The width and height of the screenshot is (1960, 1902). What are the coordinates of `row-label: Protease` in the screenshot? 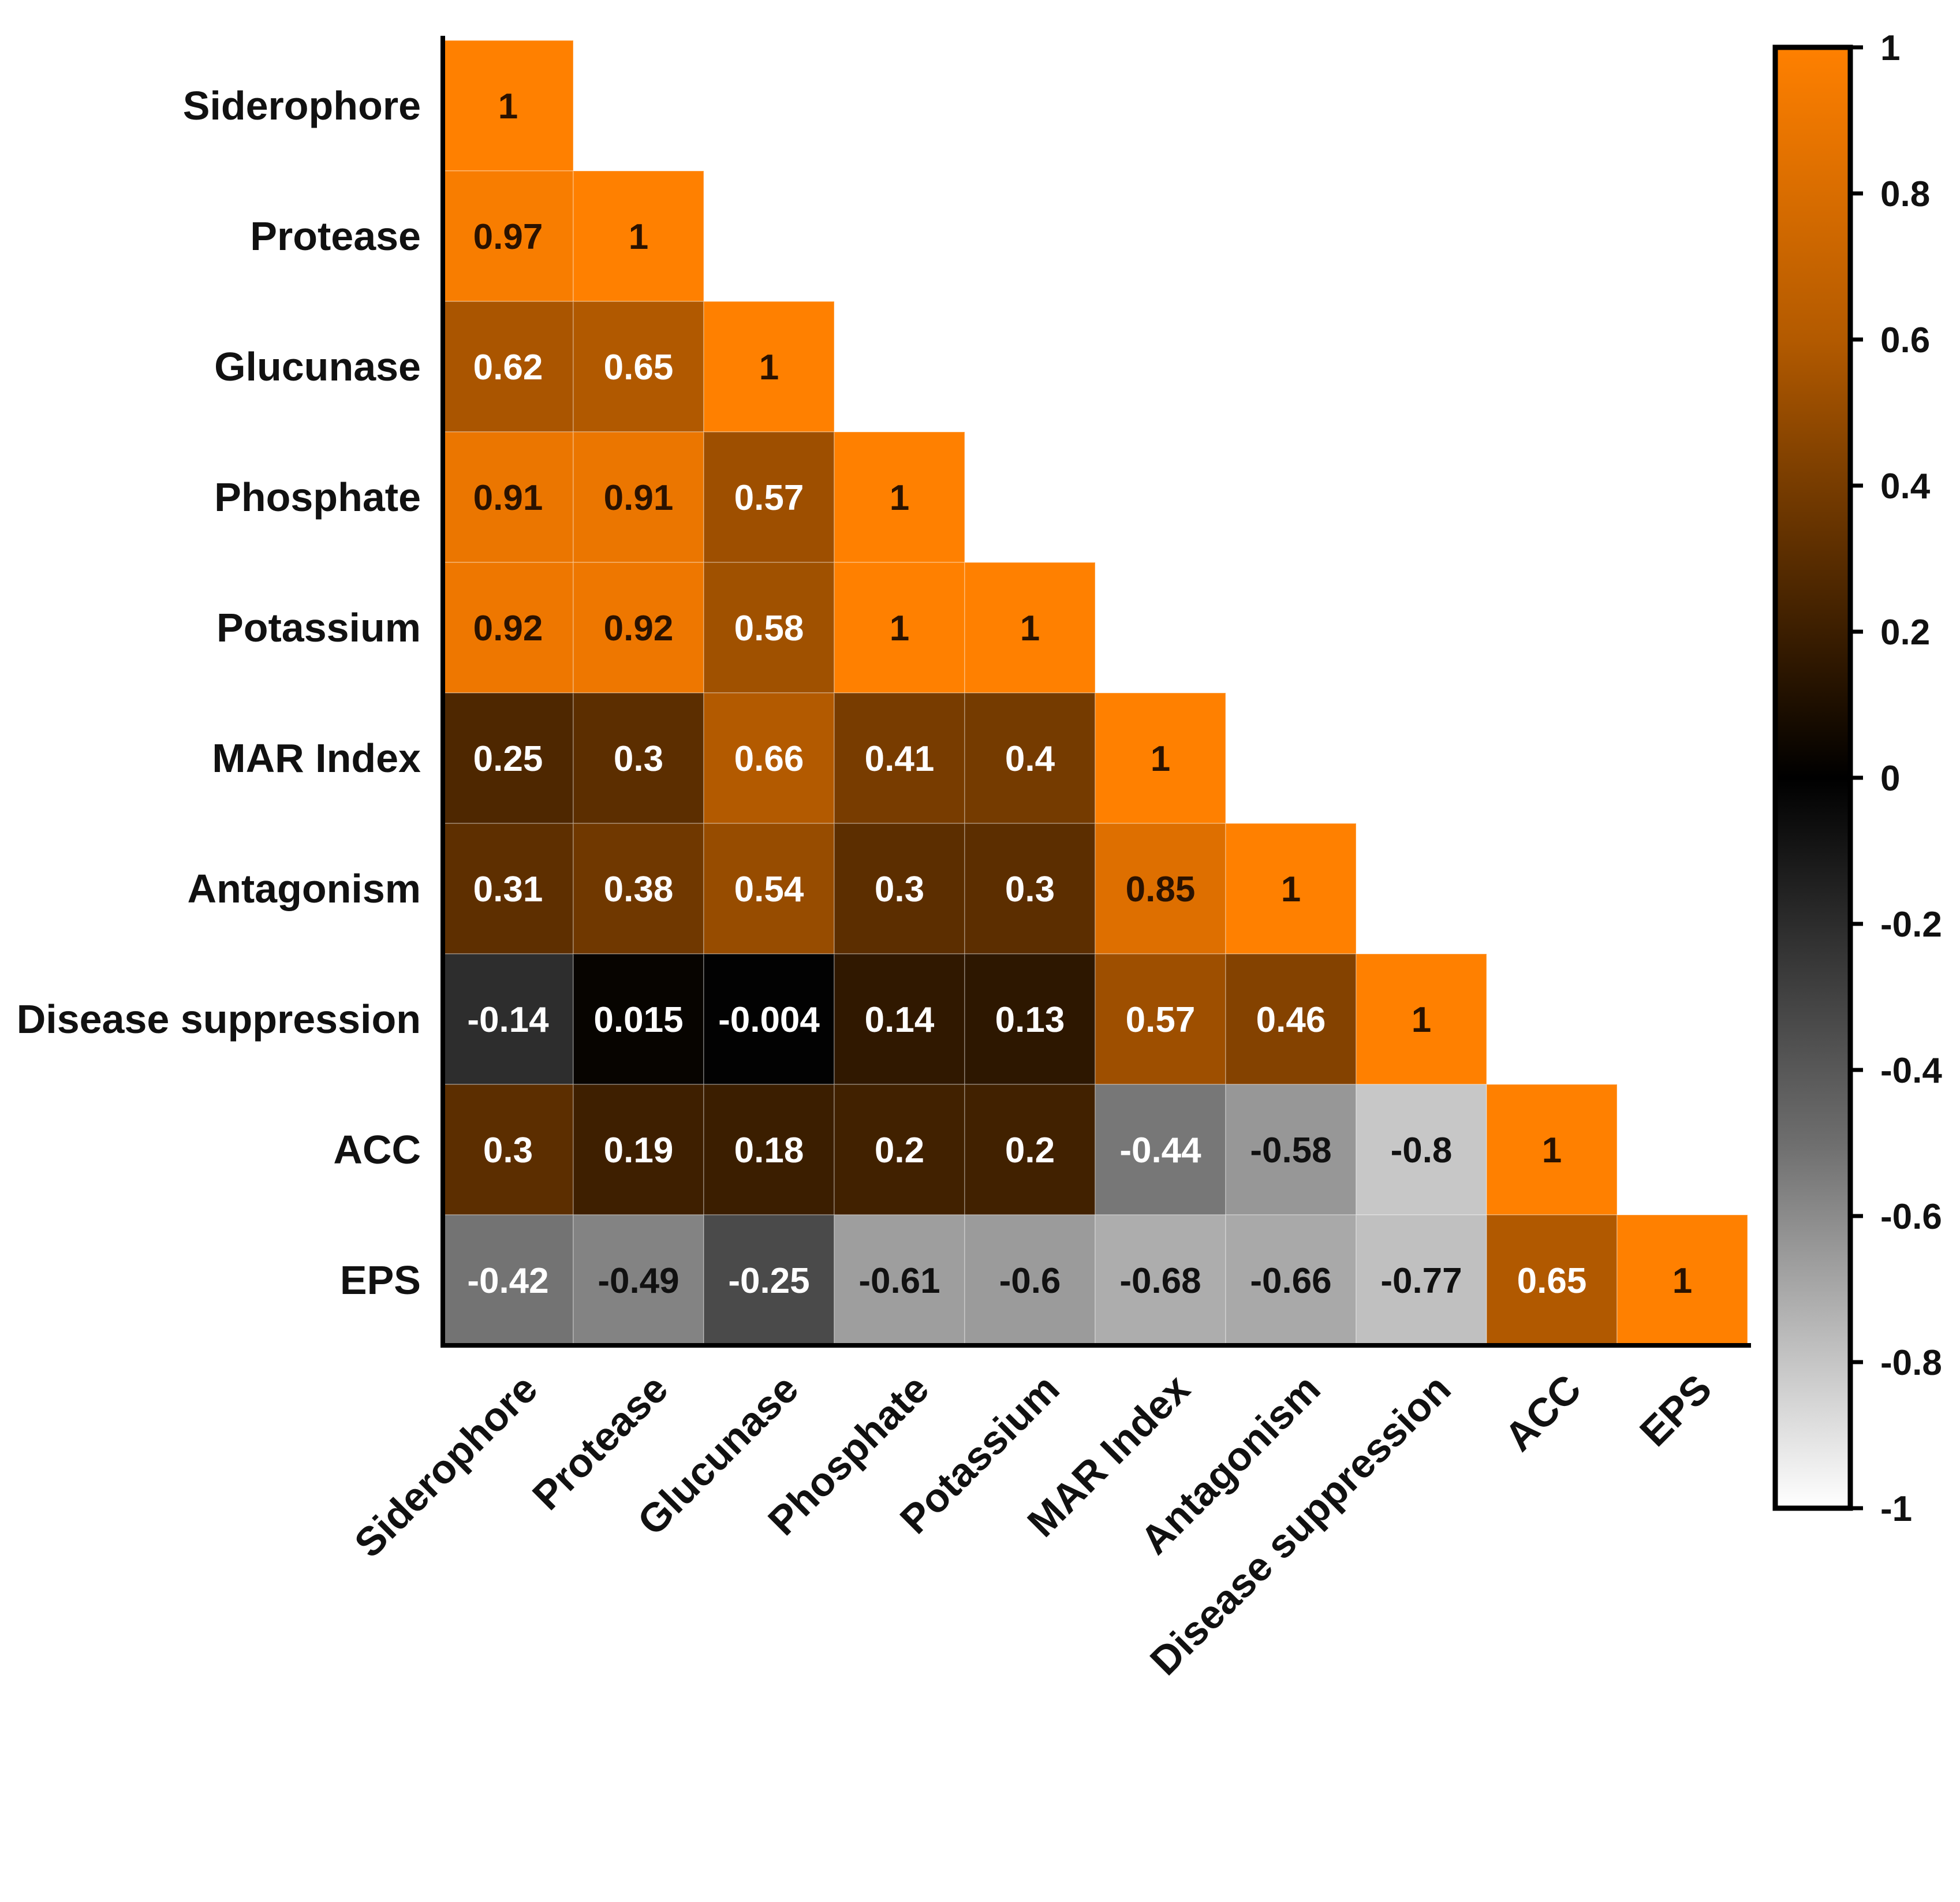 It's located at (335, 237).